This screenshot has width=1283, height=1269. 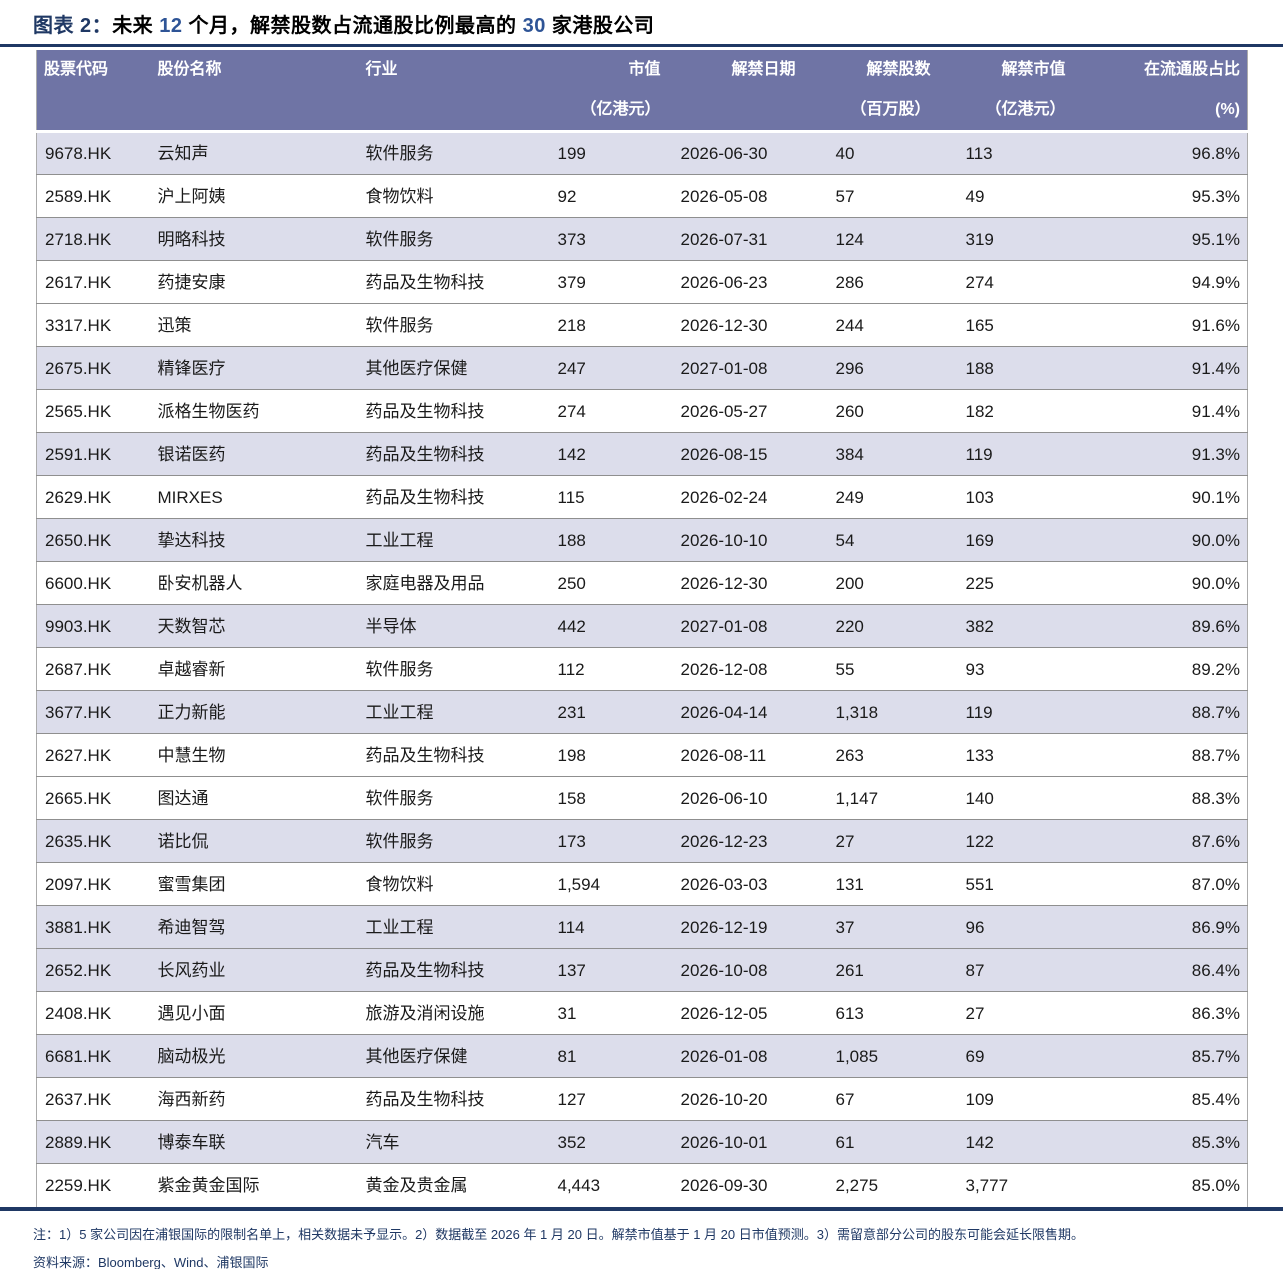 I want to click on cell-name: 长风药业, so click(x=254, y=970).